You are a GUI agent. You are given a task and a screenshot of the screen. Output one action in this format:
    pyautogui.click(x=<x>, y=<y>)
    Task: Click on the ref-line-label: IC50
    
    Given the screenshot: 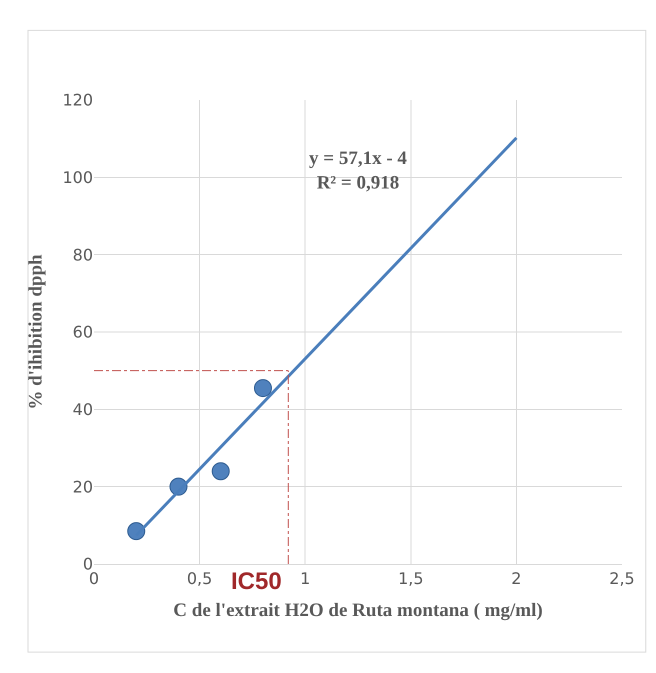 What is the action you would take?
    pyautogui.click(x=256, y=581)
    